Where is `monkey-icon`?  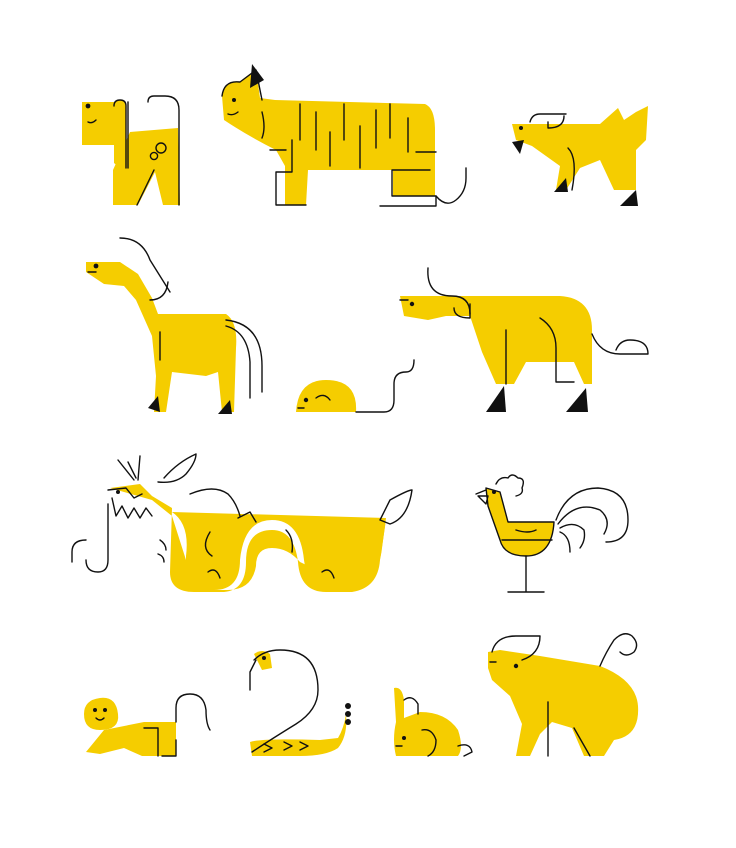
monkey-icon is located at coordinates (147, 725).